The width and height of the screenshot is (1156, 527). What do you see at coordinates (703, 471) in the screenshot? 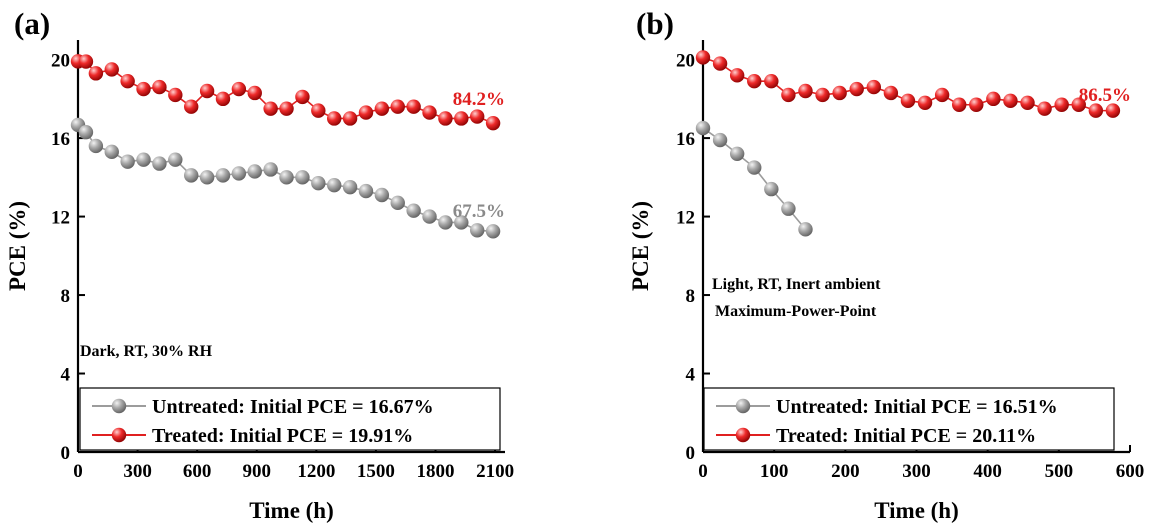
I see `x-tick-label: 0` at bounding box center [703, 471].